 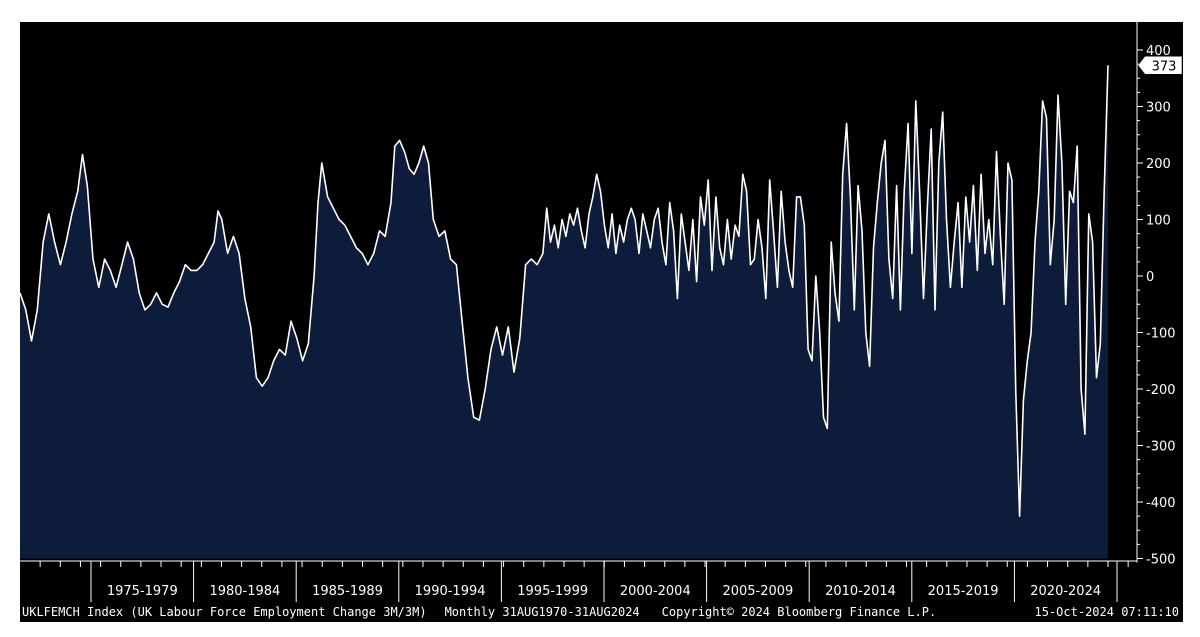 I want to click on x-tick-label: 2020-2024, so click(x=1065, y=591).